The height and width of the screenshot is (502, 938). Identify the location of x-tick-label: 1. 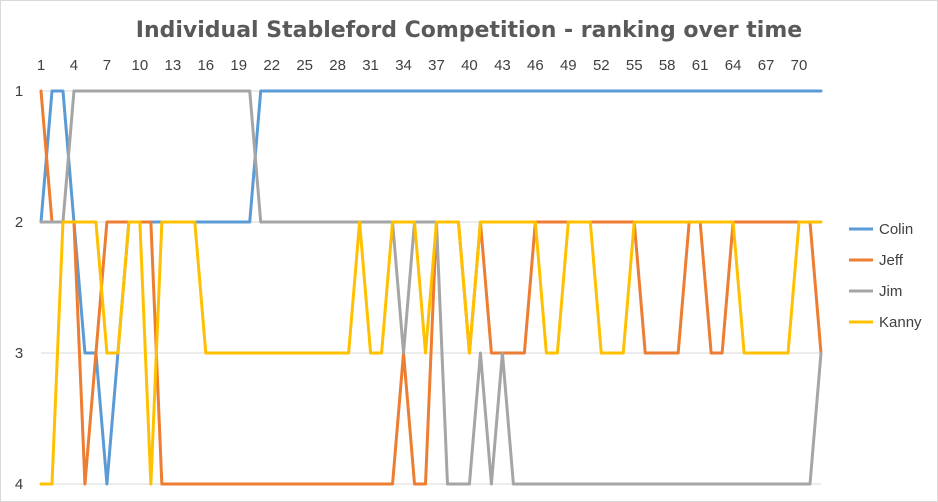
(41, 65).